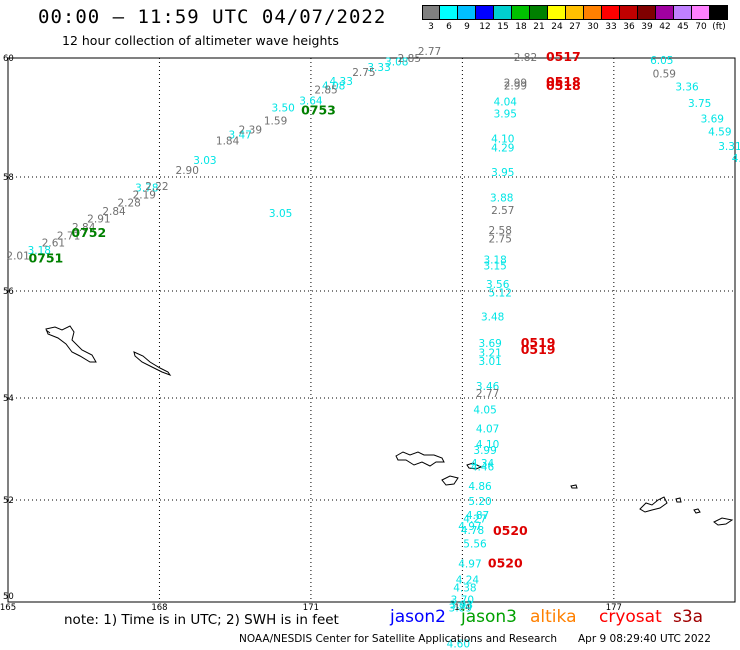 This screenshot has width=740, height=650. I want to click on lon-tick-label: 171, so click(311, 608).